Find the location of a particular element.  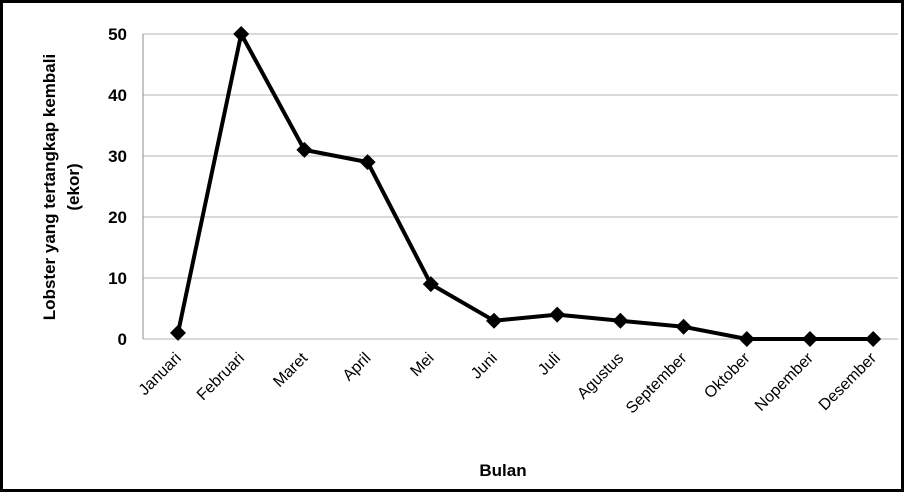

x-tick-label: April is located at coordinates (357, 367).